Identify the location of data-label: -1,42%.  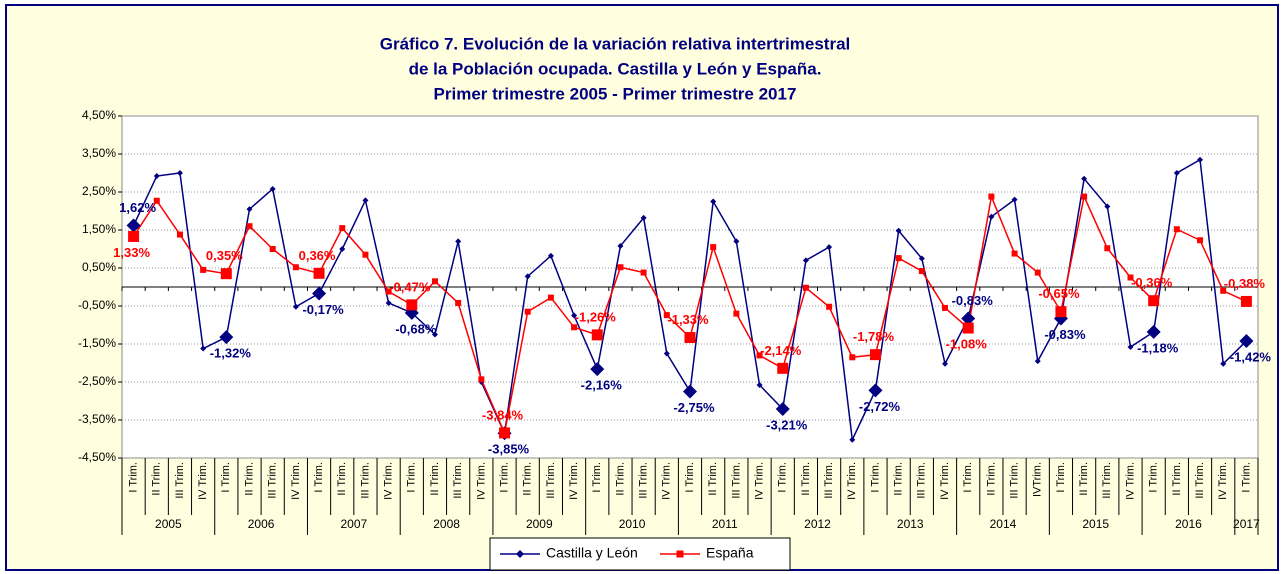
(1251, 356).